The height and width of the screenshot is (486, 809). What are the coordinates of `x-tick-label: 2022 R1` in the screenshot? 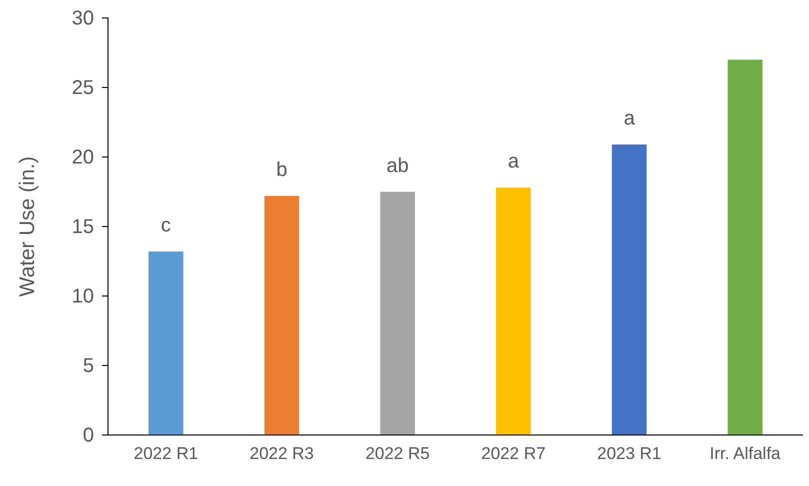 It's located at (166, 454).